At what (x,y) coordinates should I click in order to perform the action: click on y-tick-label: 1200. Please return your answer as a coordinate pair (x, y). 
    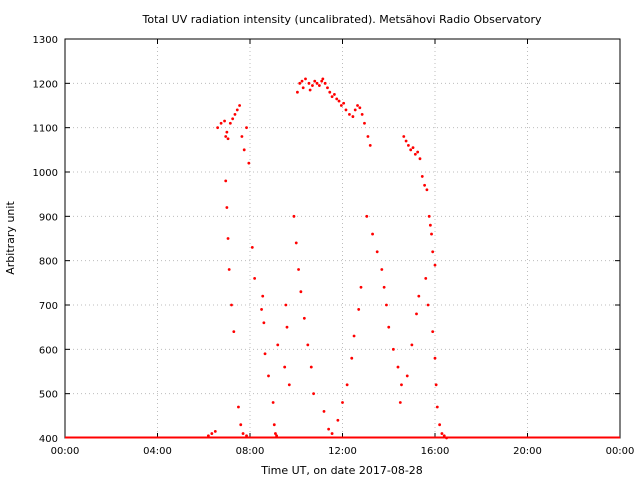
    Looking at the image, I should click on (45, 84).